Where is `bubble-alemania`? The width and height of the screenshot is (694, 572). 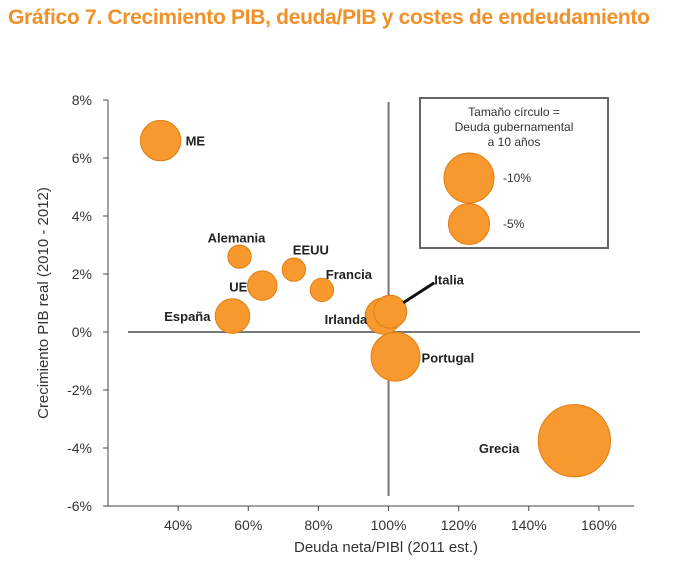 bubble-alemania is located at coordinates (239, 256).